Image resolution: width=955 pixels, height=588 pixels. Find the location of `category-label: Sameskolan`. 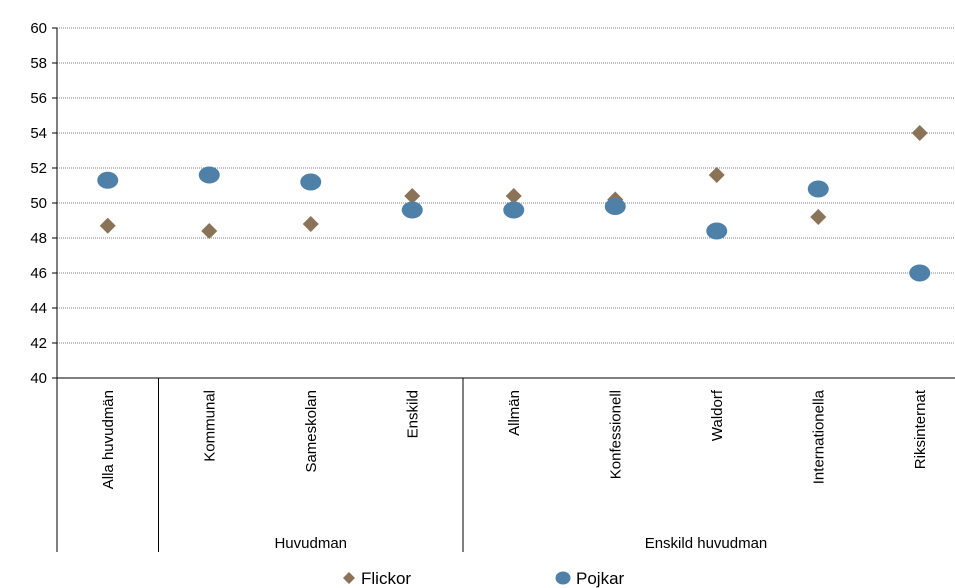

category-label: Sameskolan is located at coordinates (311, 431).